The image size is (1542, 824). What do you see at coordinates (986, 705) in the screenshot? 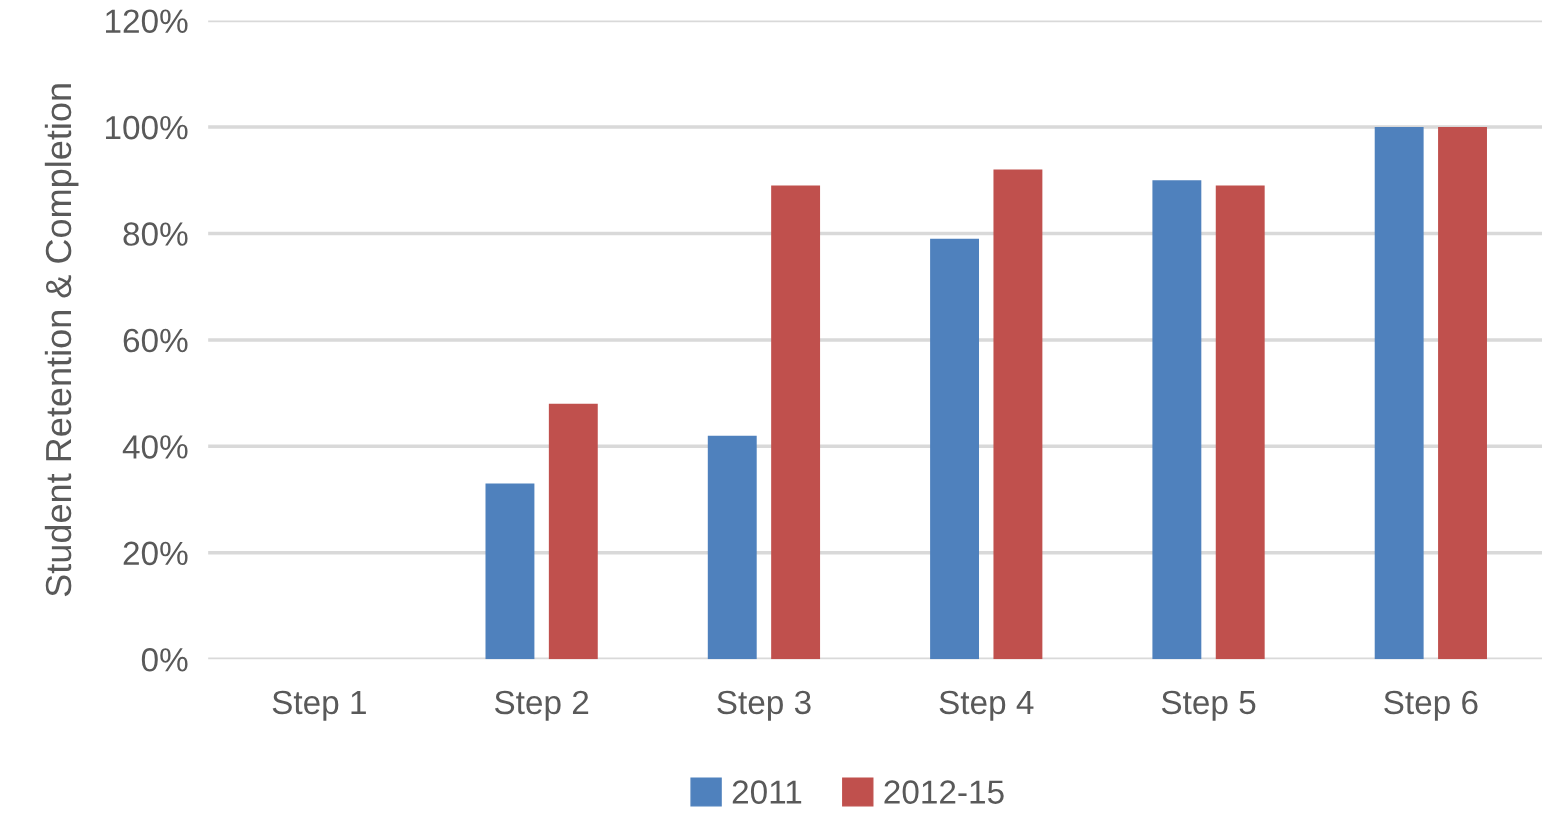
I see `x-tick-label: Step 4` at bounding box center [986, 705].